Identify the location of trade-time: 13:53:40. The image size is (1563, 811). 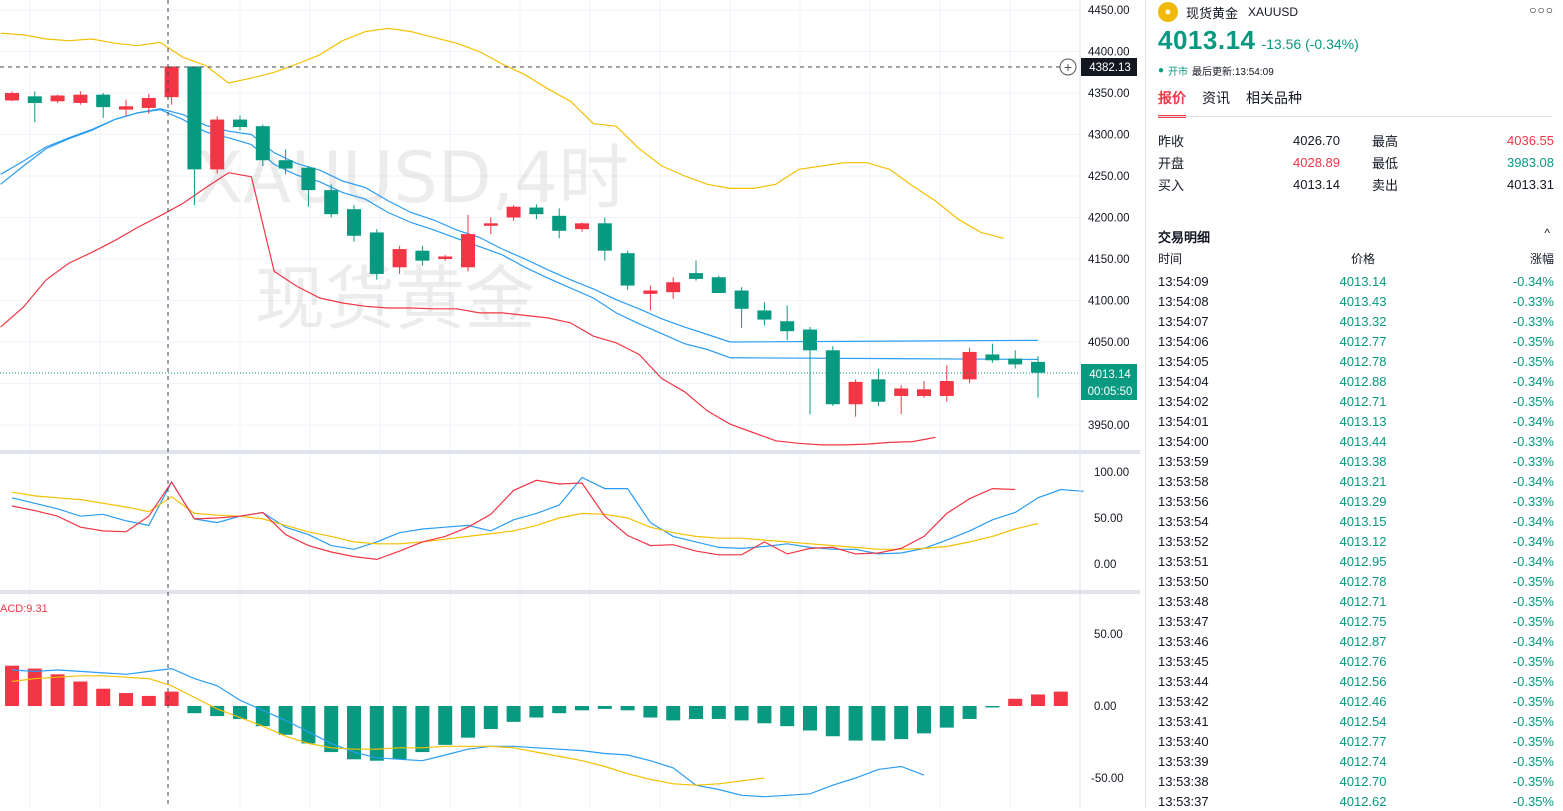
(1183, 741).